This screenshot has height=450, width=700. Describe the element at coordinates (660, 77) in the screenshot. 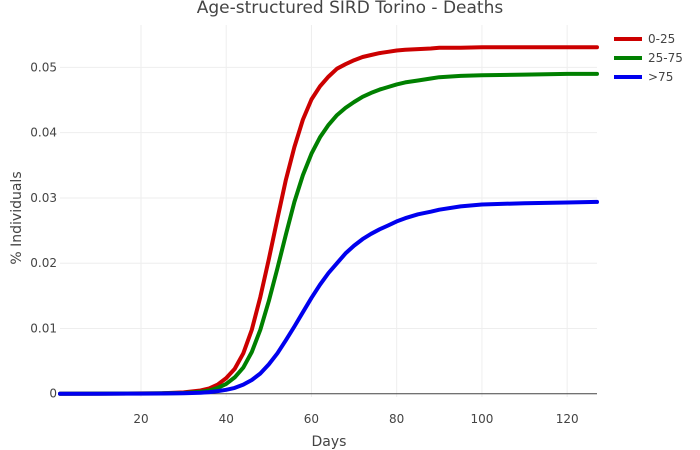

I see `legend-label: >75` at that location.